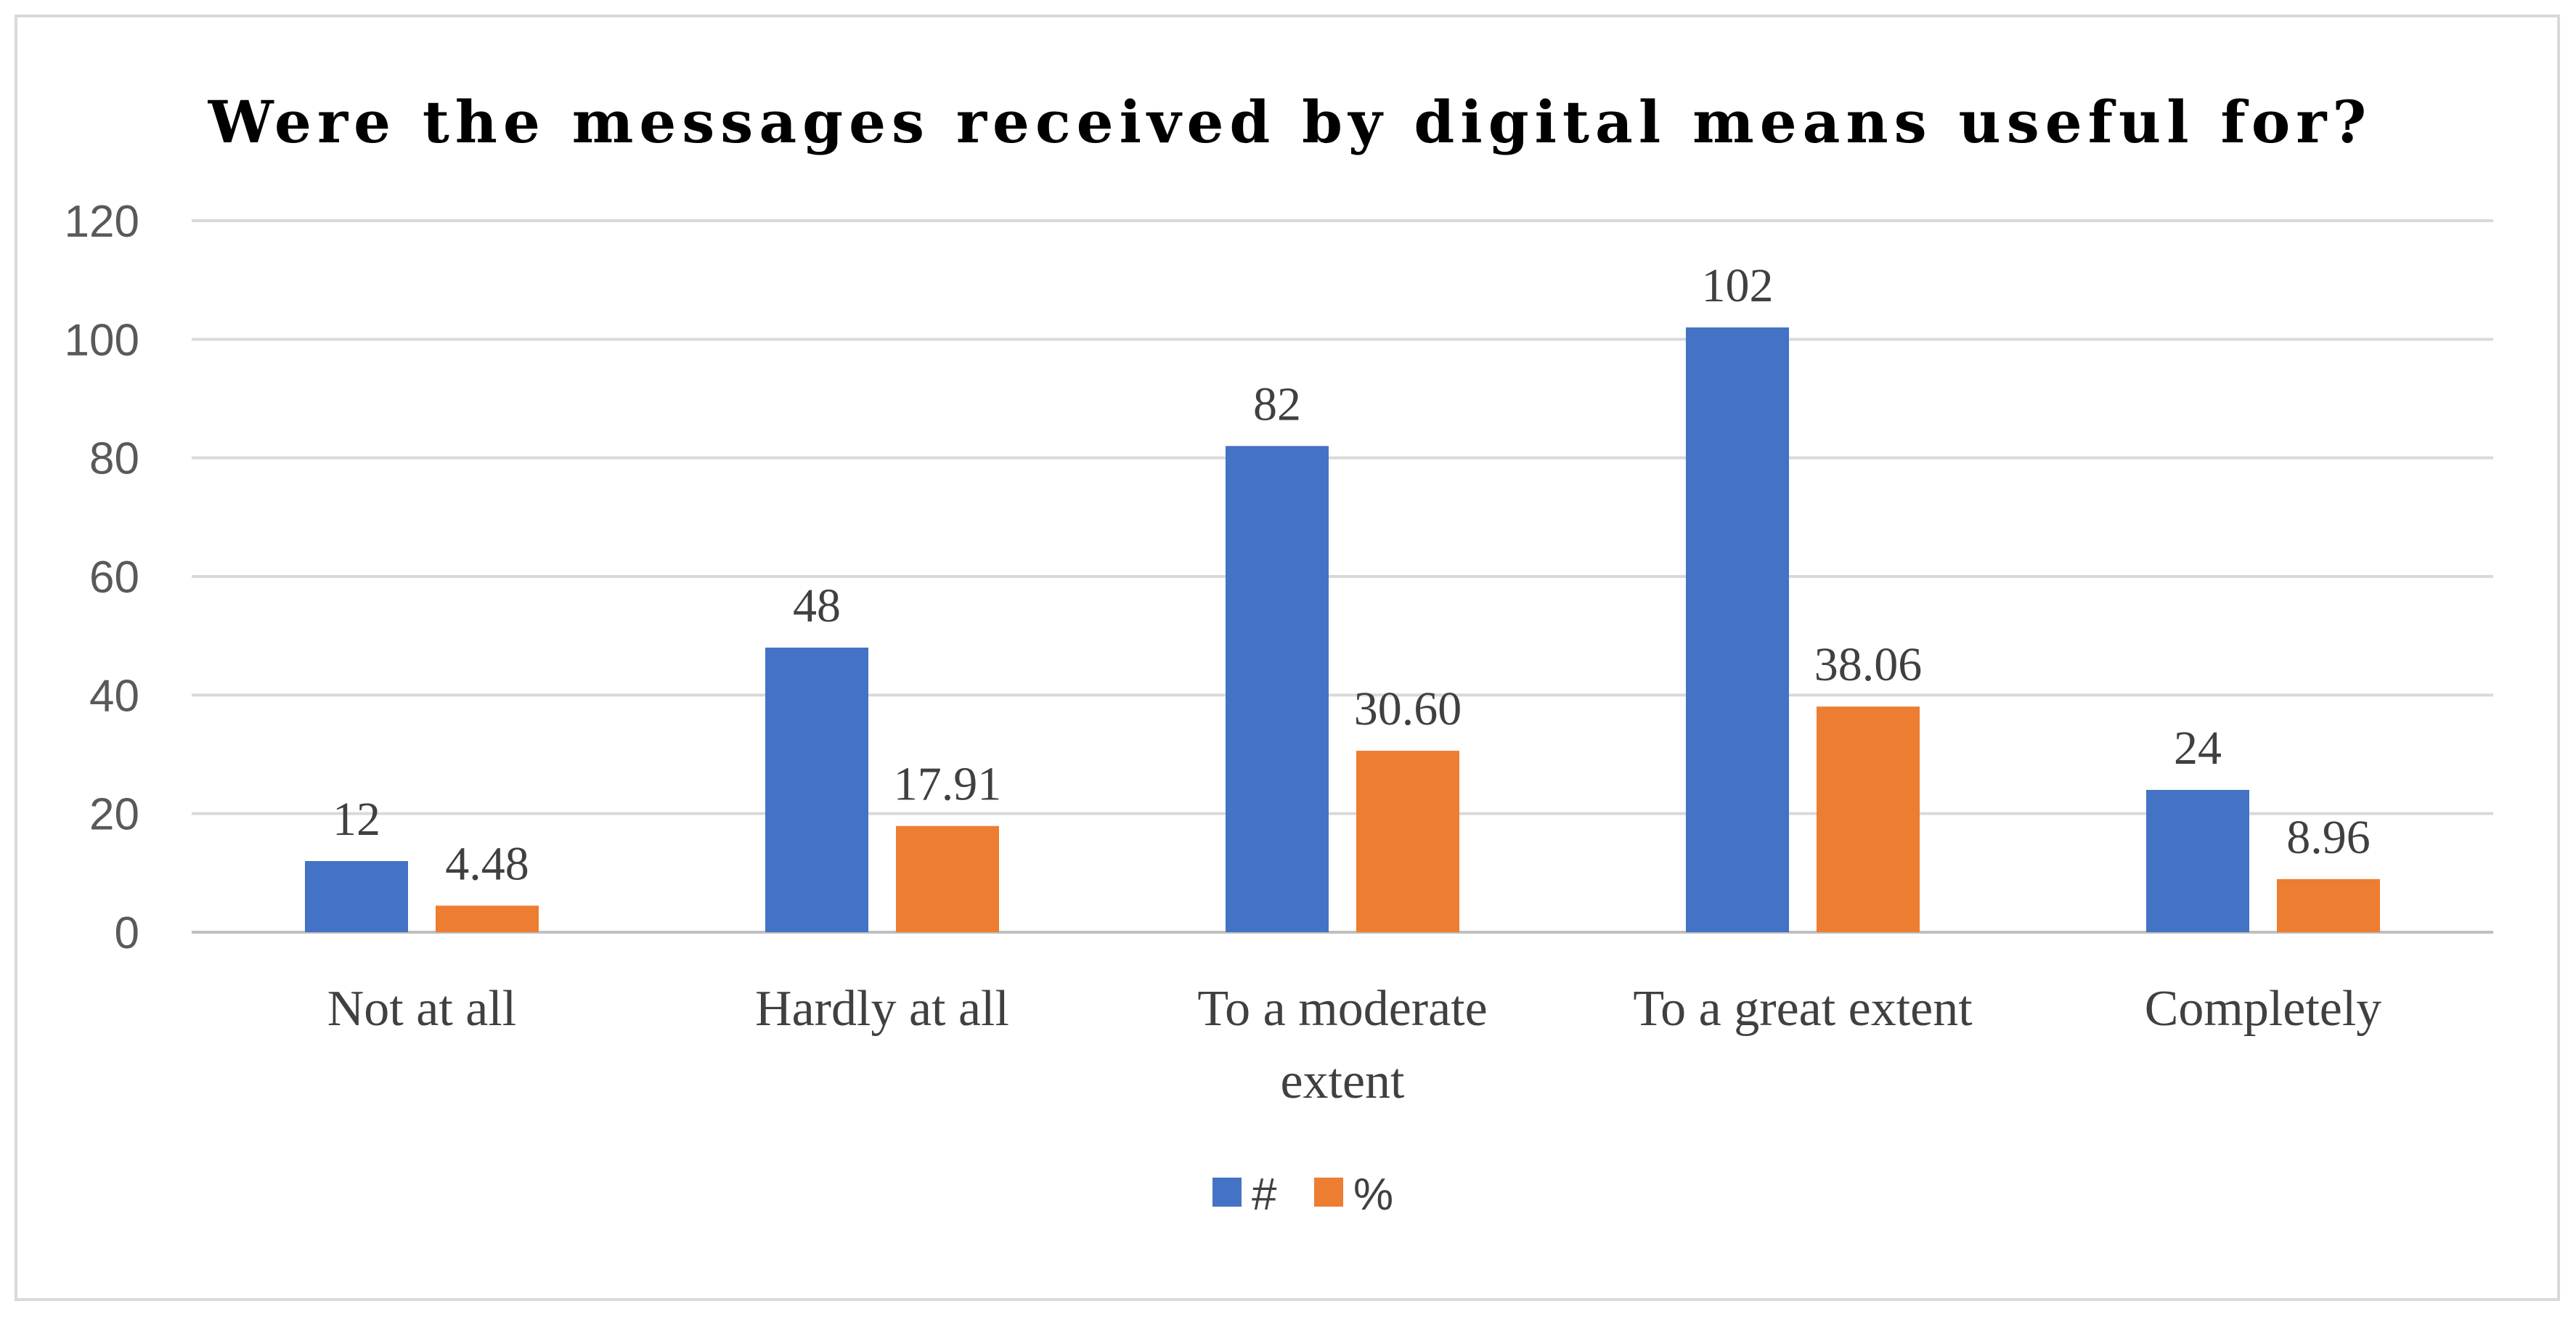 This screenshot has width=2576, height=1317. I want to click on data-label: 102, so click(1738, 285).